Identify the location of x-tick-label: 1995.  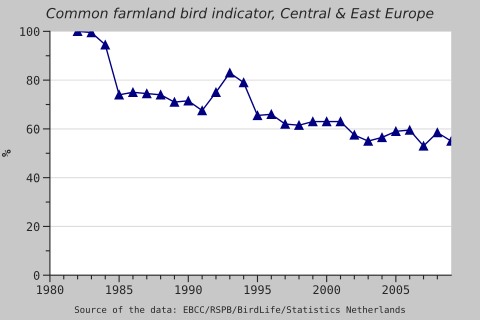
(257, 289).